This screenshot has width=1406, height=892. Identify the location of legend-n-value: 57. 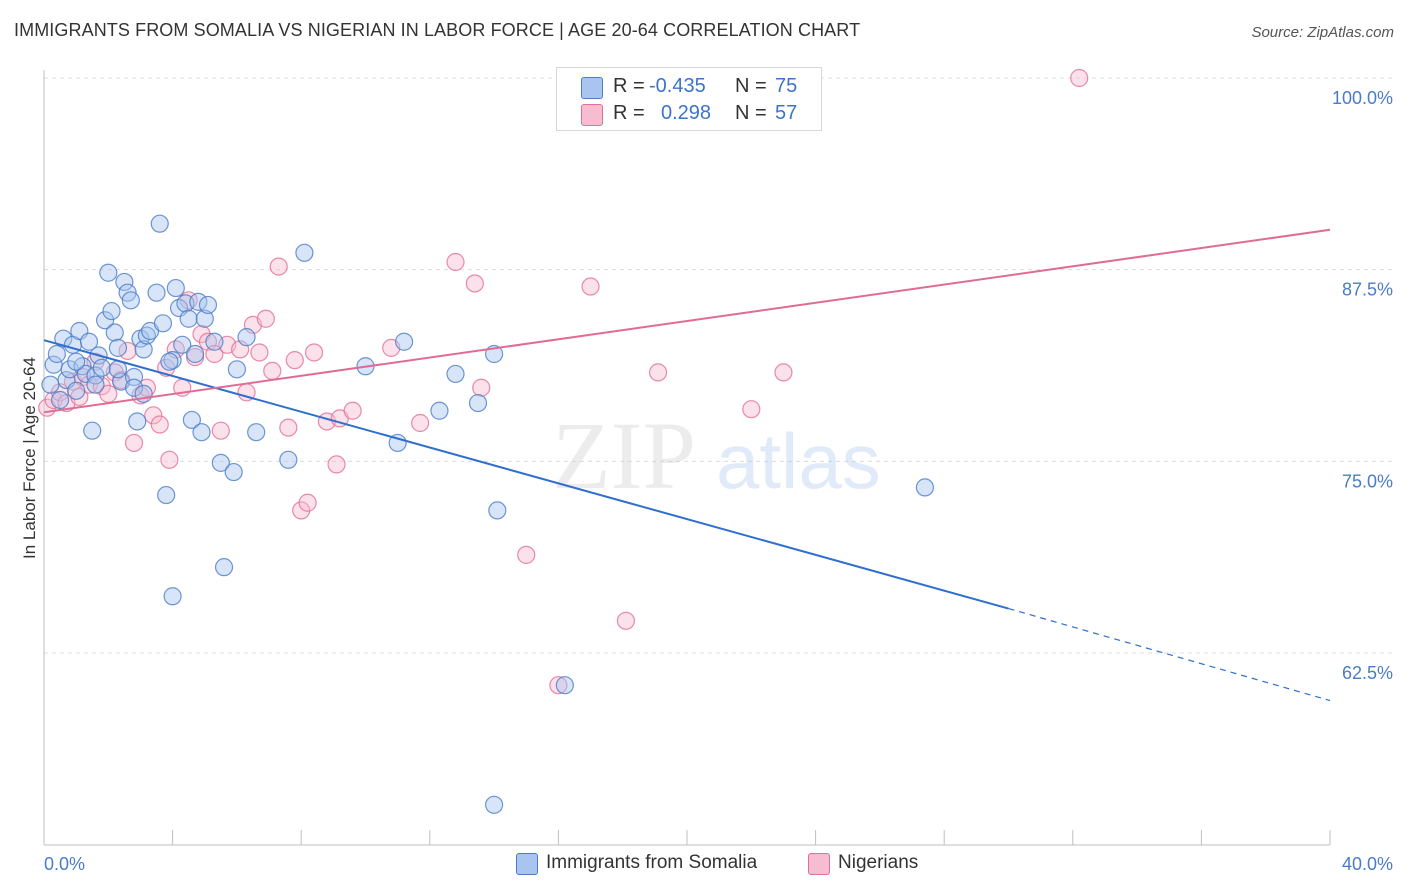
(786, 113).